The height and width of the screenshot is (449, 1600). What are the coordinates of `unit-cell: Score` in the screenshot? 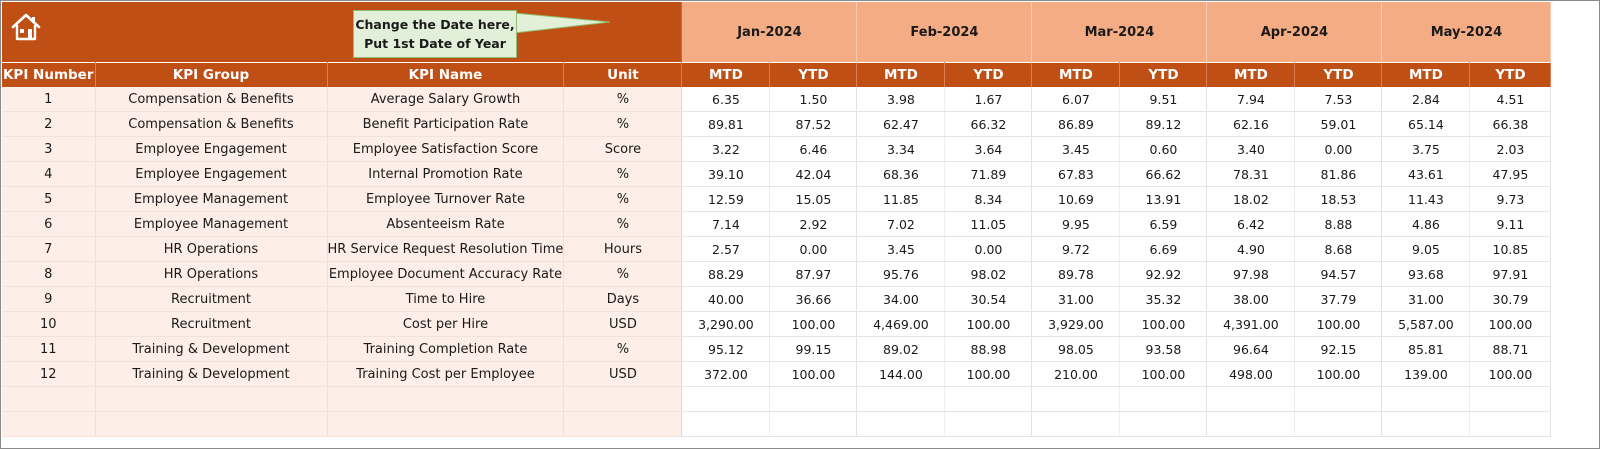 It's located at (623, 149).